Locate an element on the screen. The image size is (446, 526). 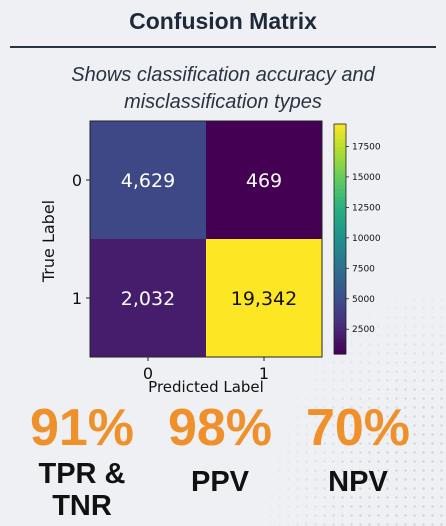
colorbar-tick-label: 12500 is located at coordinates (366, 208).